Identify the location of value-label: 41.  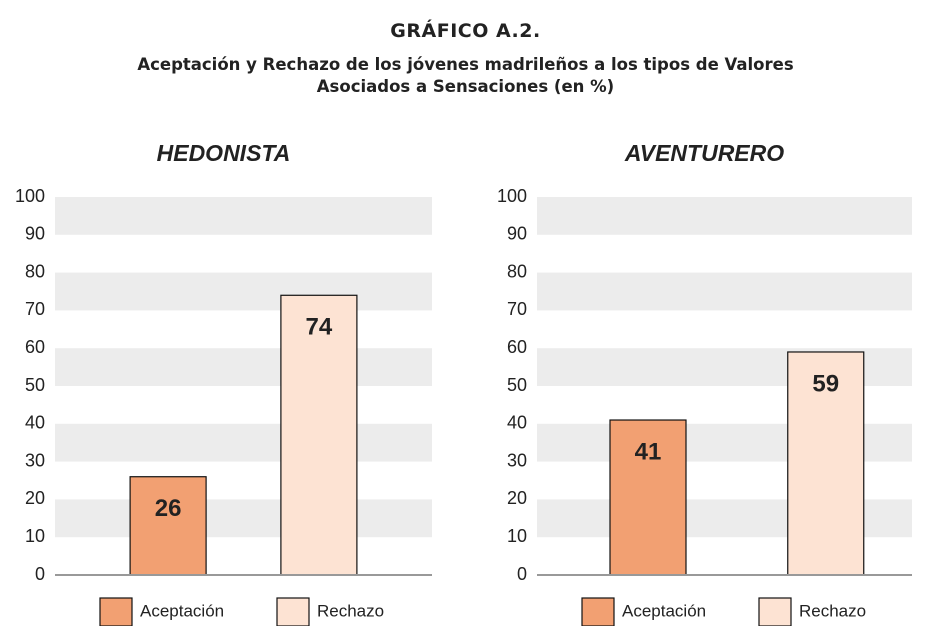
(648, 451).